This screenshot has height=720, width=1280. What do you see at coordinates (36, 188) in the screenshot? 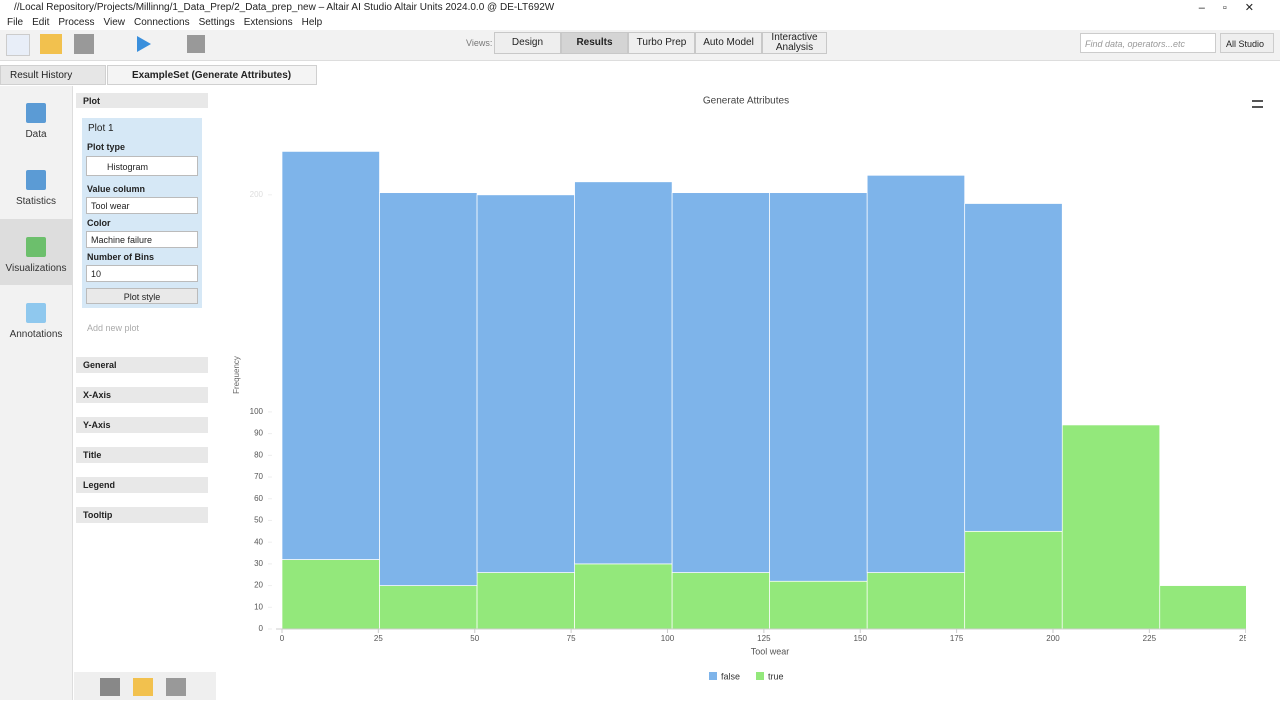
I see `sidebar-item: Statistics` at bounding box center [36, 188].